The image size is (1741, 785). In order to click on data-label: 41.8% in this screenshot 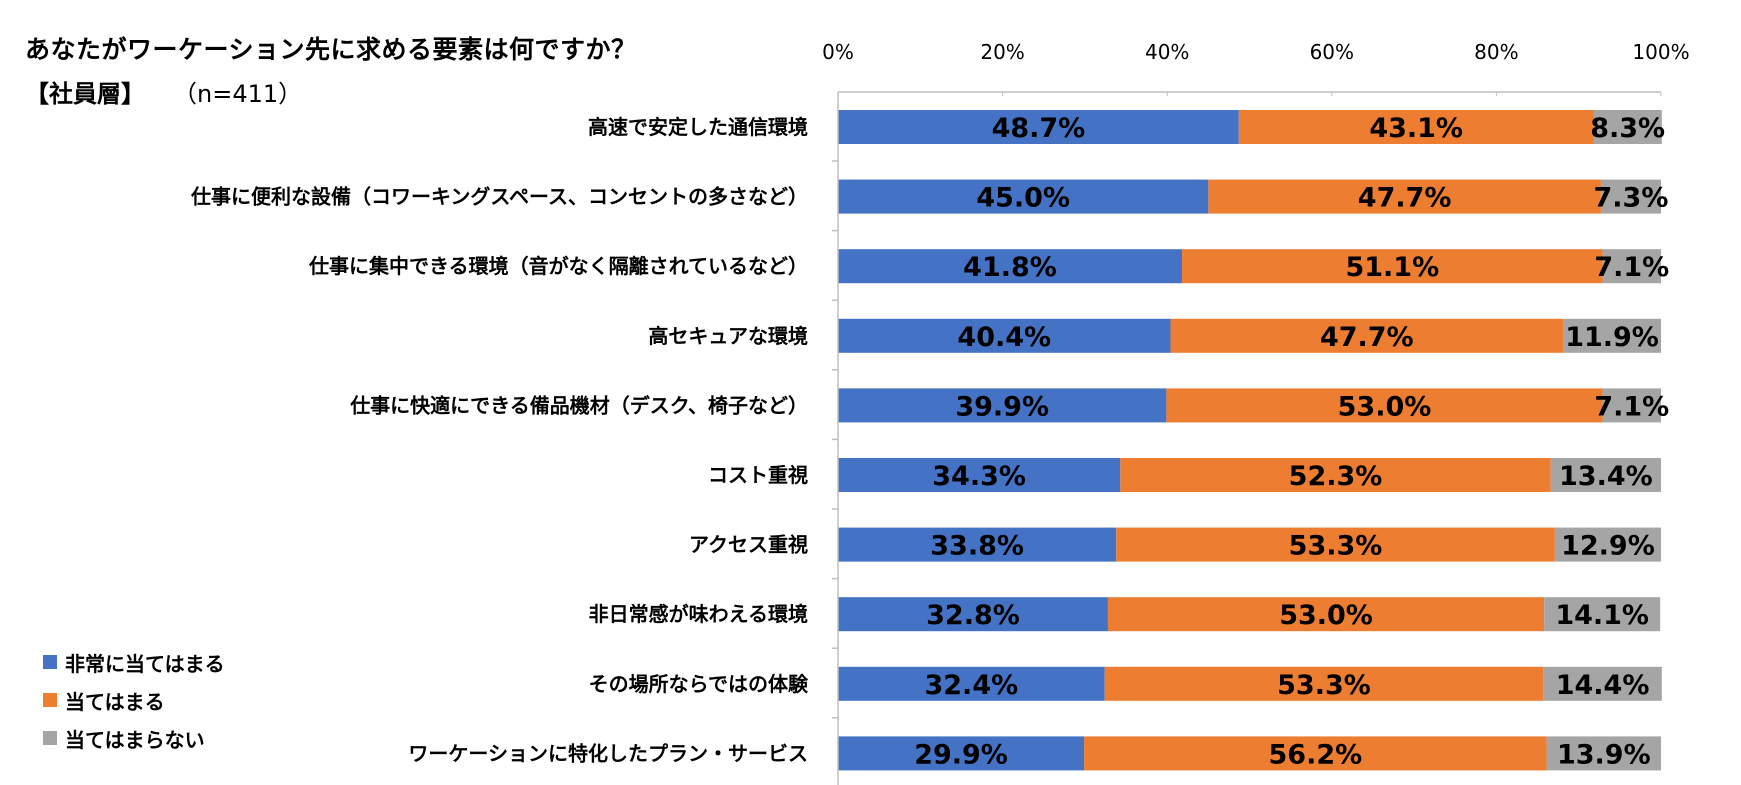, I will do `click(1010, 267)`.